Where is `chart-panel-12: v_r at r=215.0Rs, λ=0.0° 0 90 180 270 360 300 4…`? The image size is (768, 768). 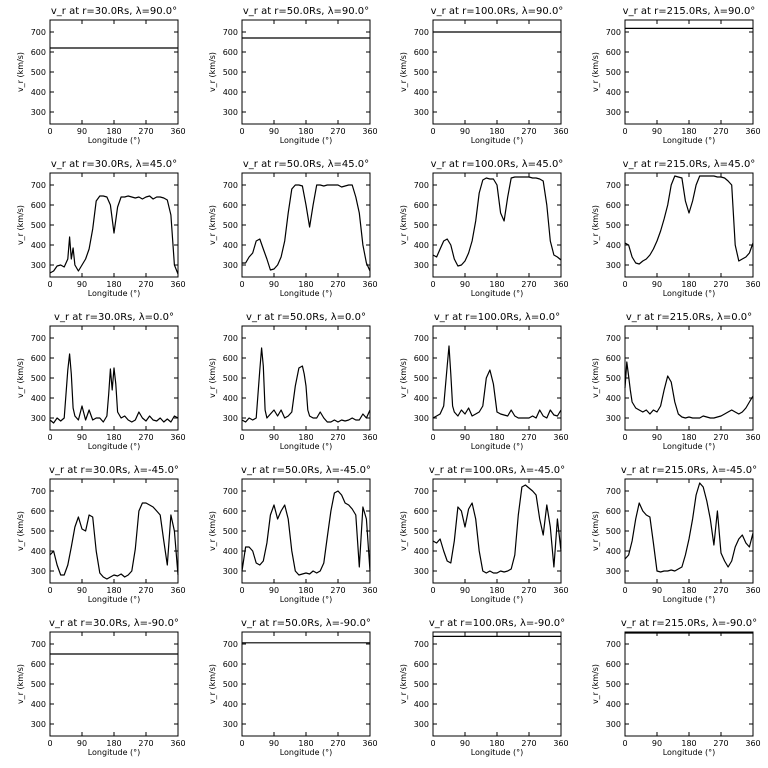
chart-panel-12: v_r at r=215.0Rs, λ=0.0° 0 90 180 270 360 300 4… is located at coordinates (676, 381).